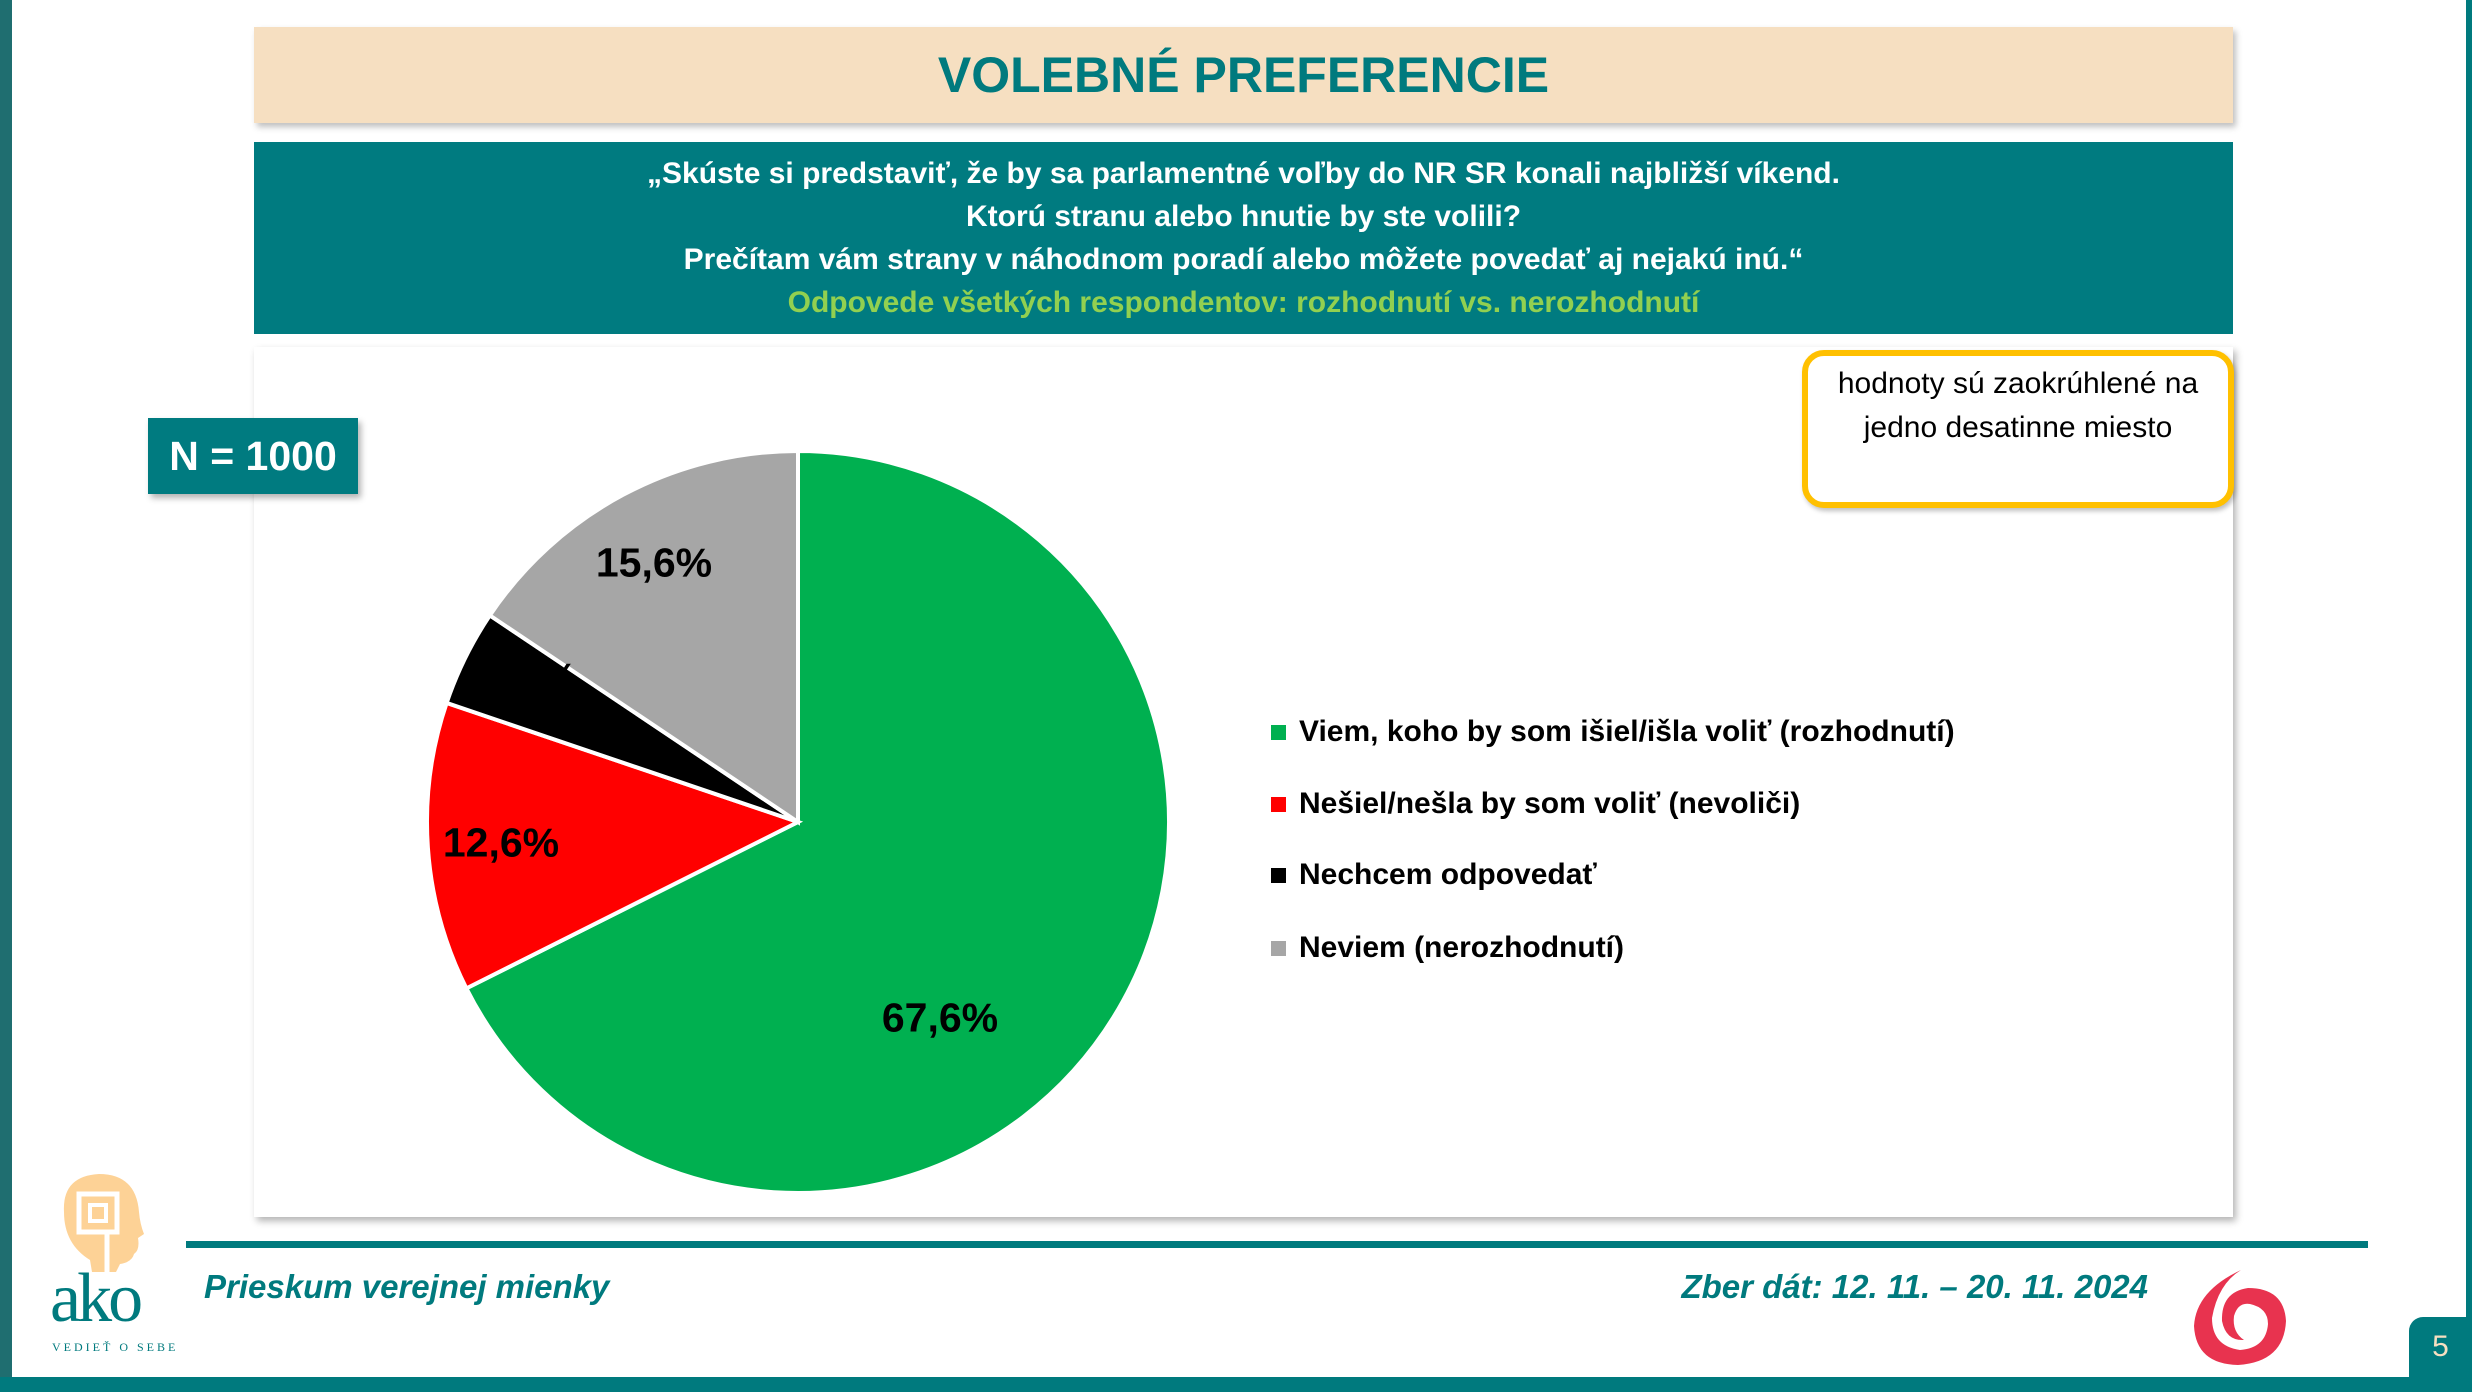  What do you see at coordinates (654, 562) in the screenshot?
I see `pie-data-label: 15,6%` at bounding box center [654, 562].